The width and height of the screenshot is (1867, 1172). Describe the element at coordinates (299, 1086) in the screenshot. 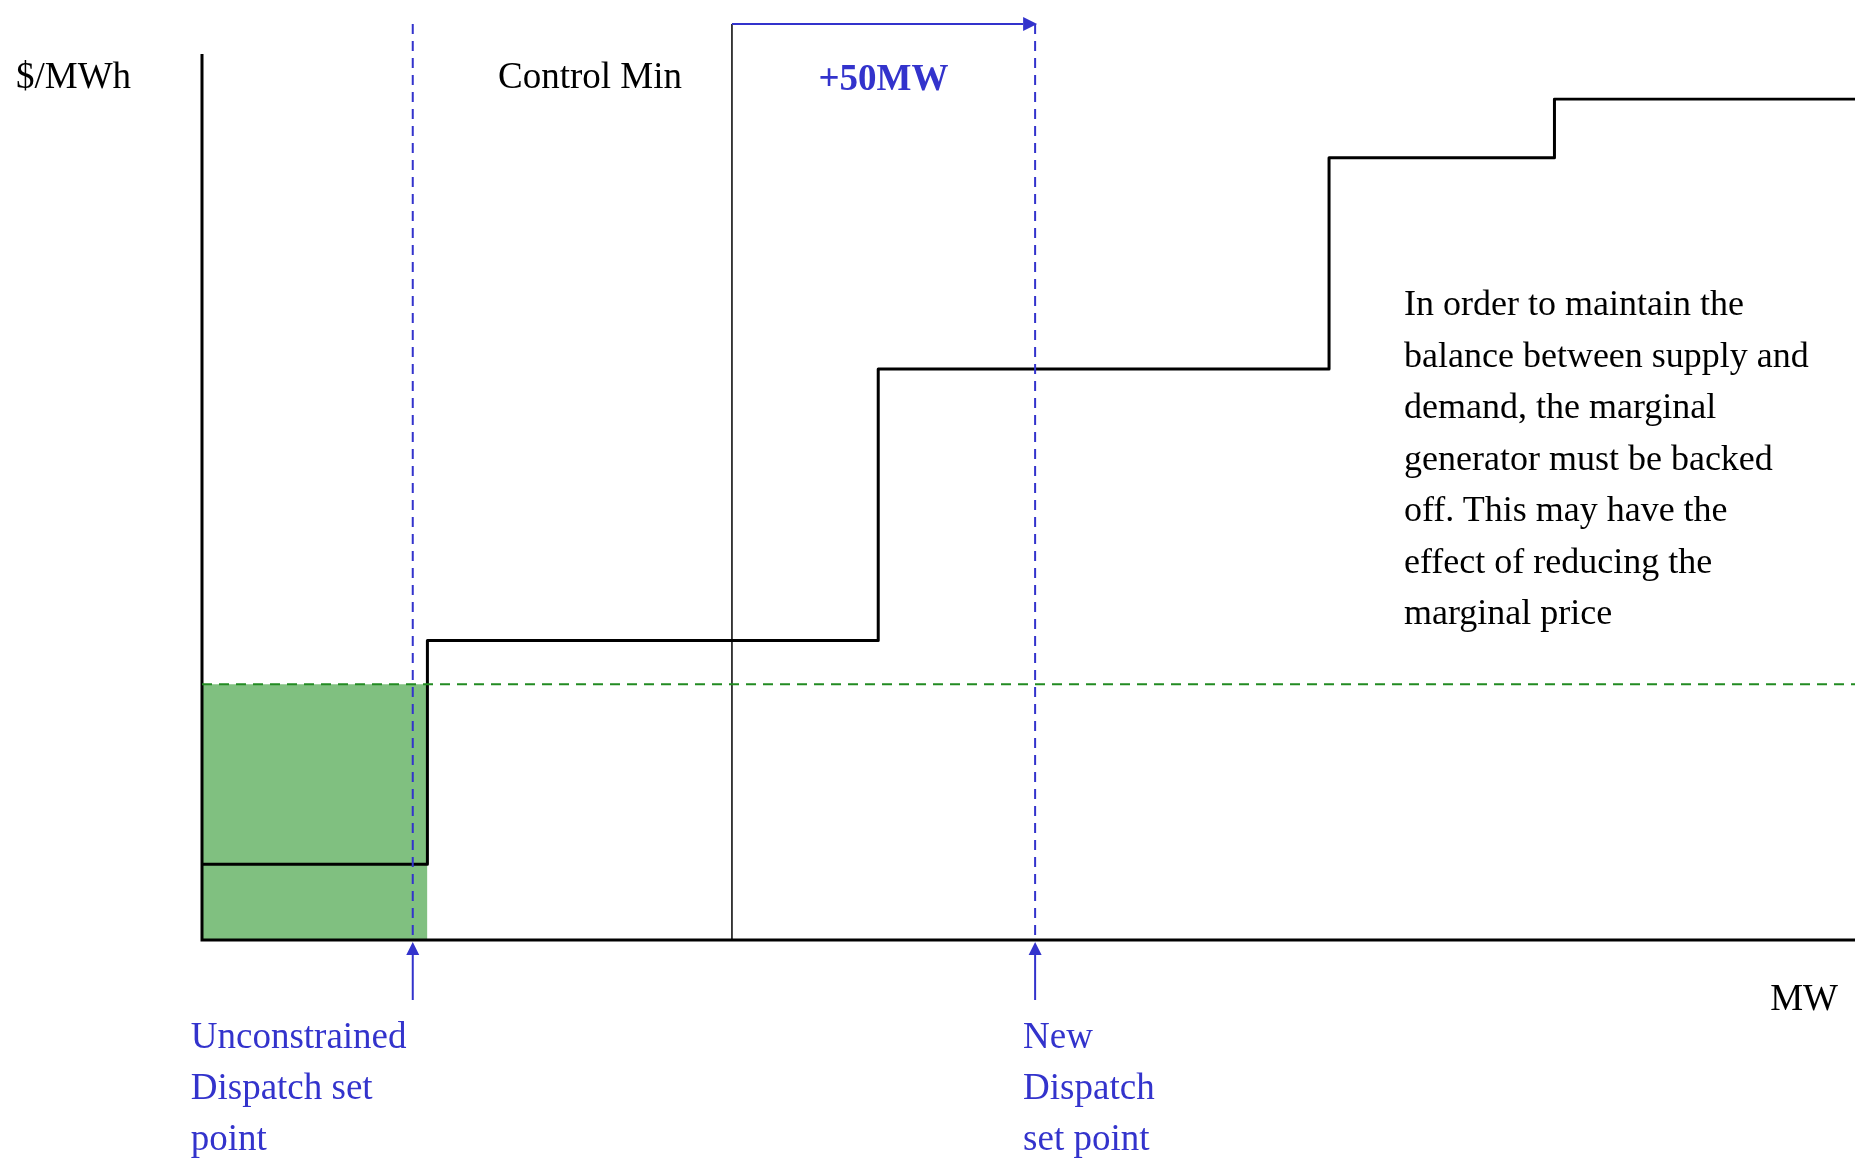

I see `text: Unconstrained Dispatch set point` at that location.